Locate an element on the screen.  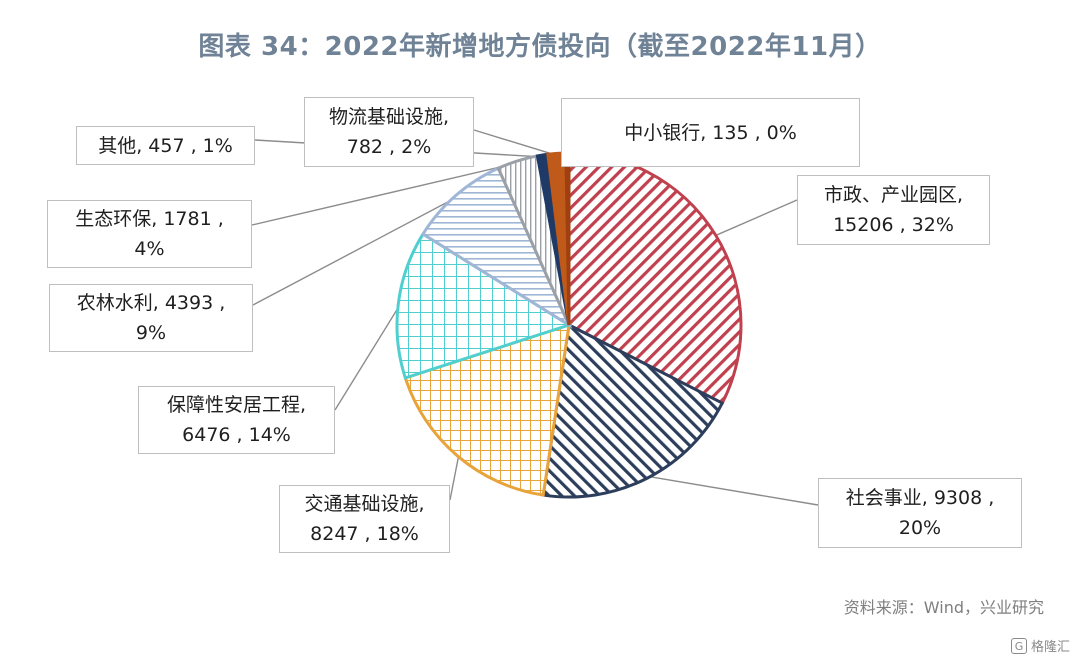
source-note: 资料来源：Wind，兴业研究 is located at coordinates (943, 607).